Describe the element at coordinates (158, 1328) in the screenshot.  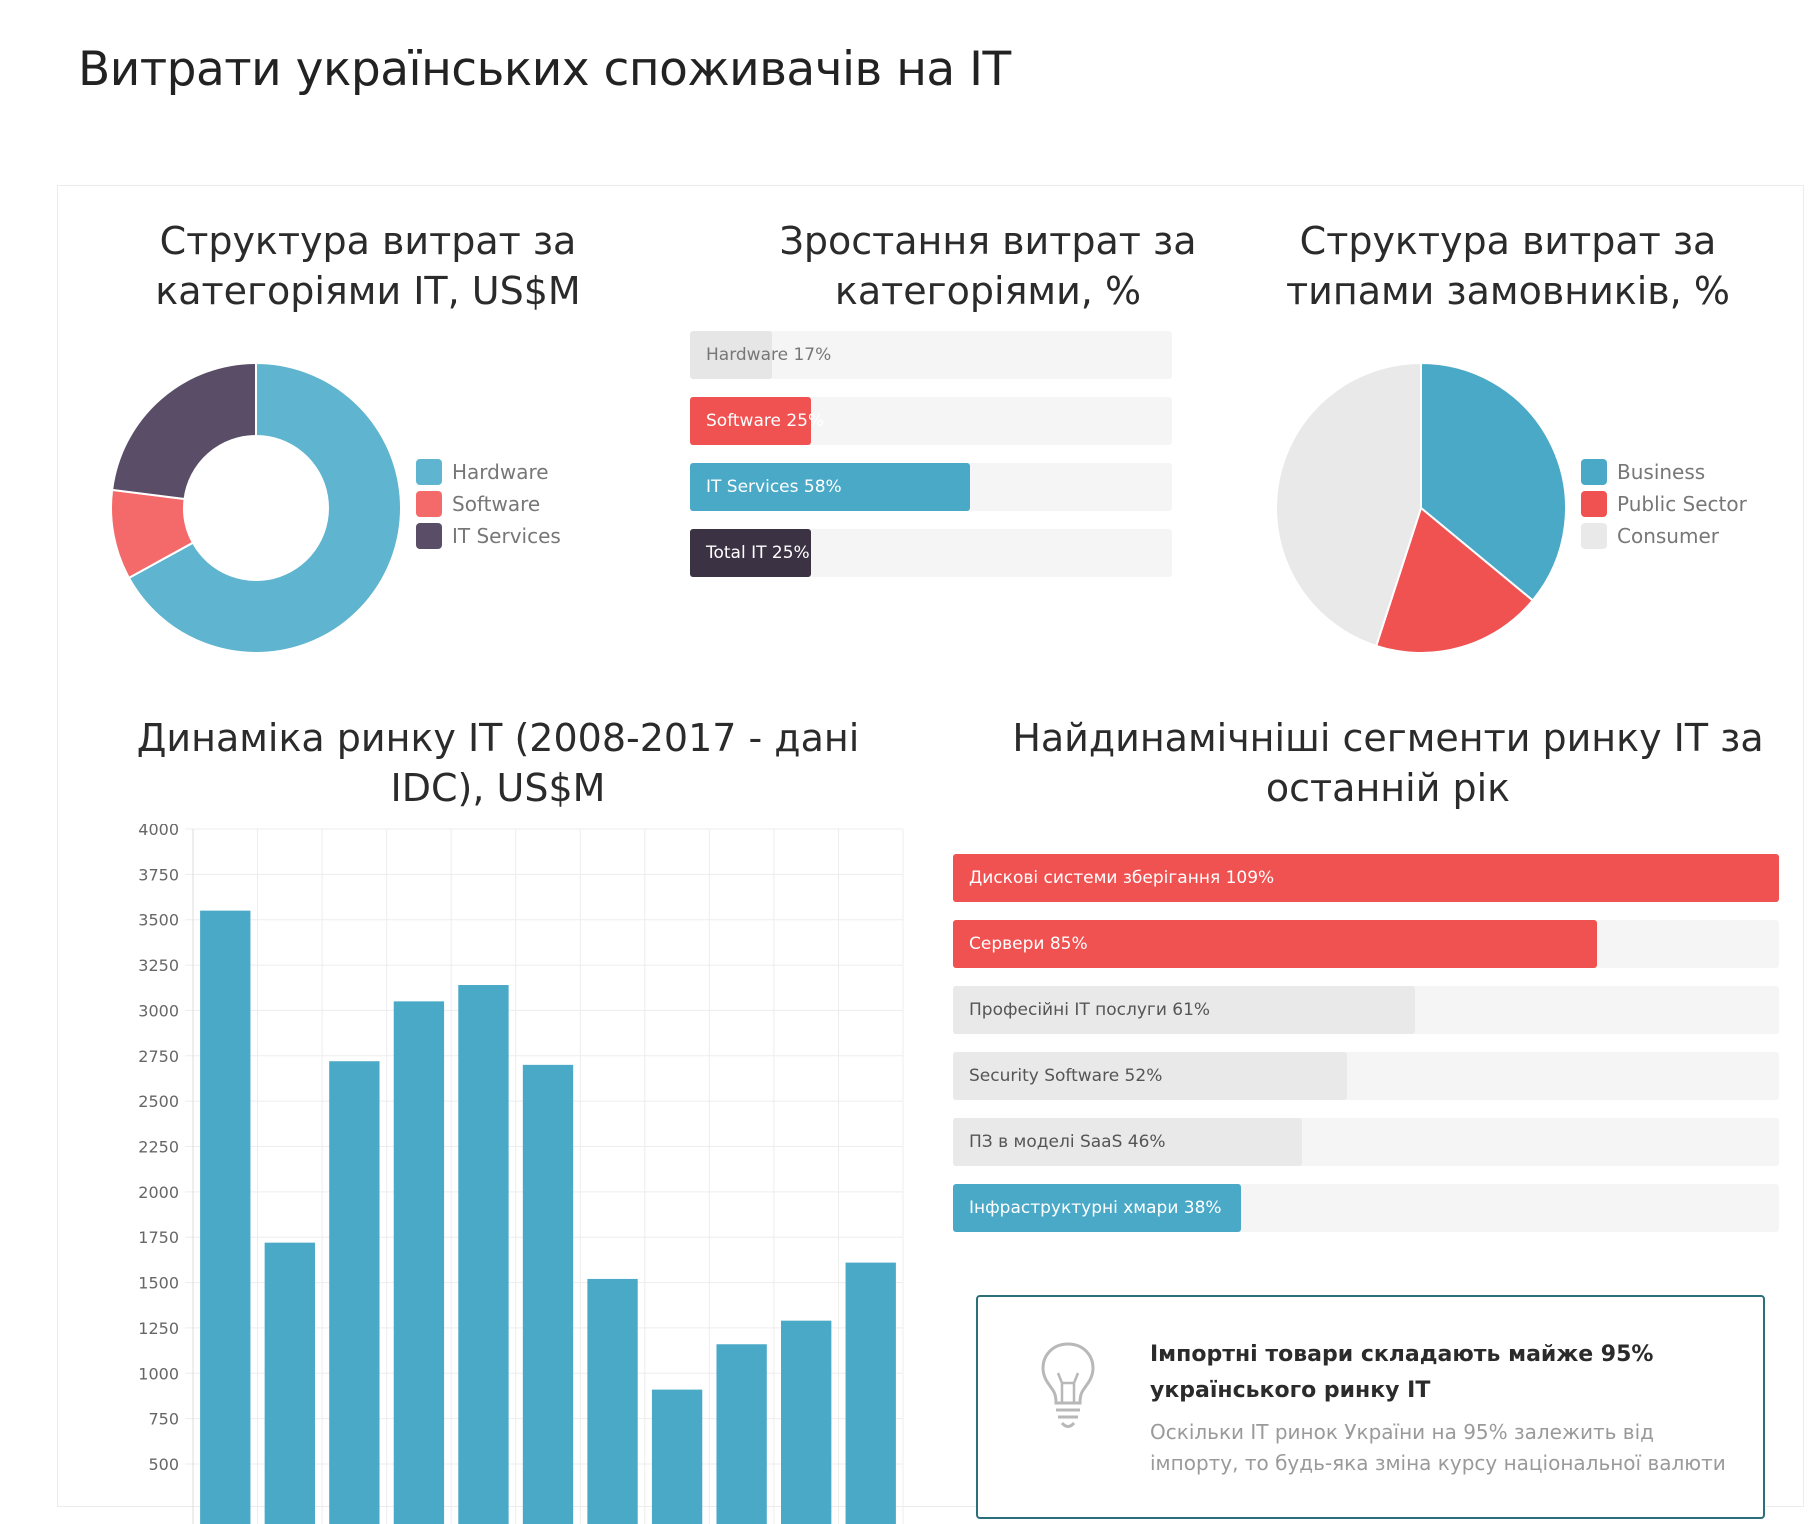
I see `y-tick-label: 1250` at that location.